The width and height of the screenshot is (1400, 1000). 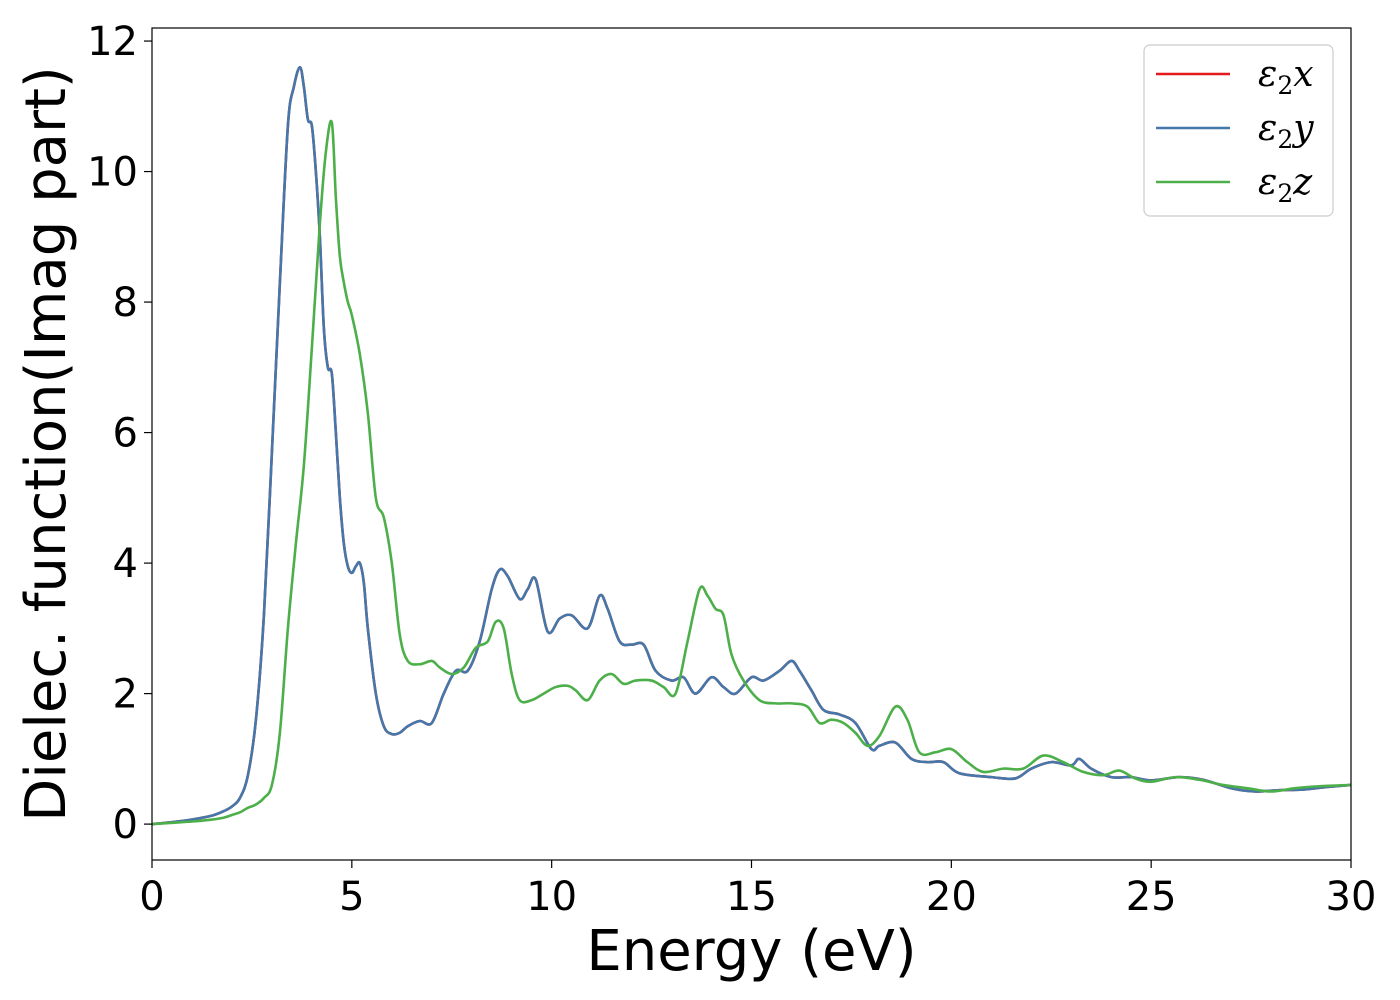 I want to click on legend: ε2x ε2y ε2z, so click(x=1238, y=130).